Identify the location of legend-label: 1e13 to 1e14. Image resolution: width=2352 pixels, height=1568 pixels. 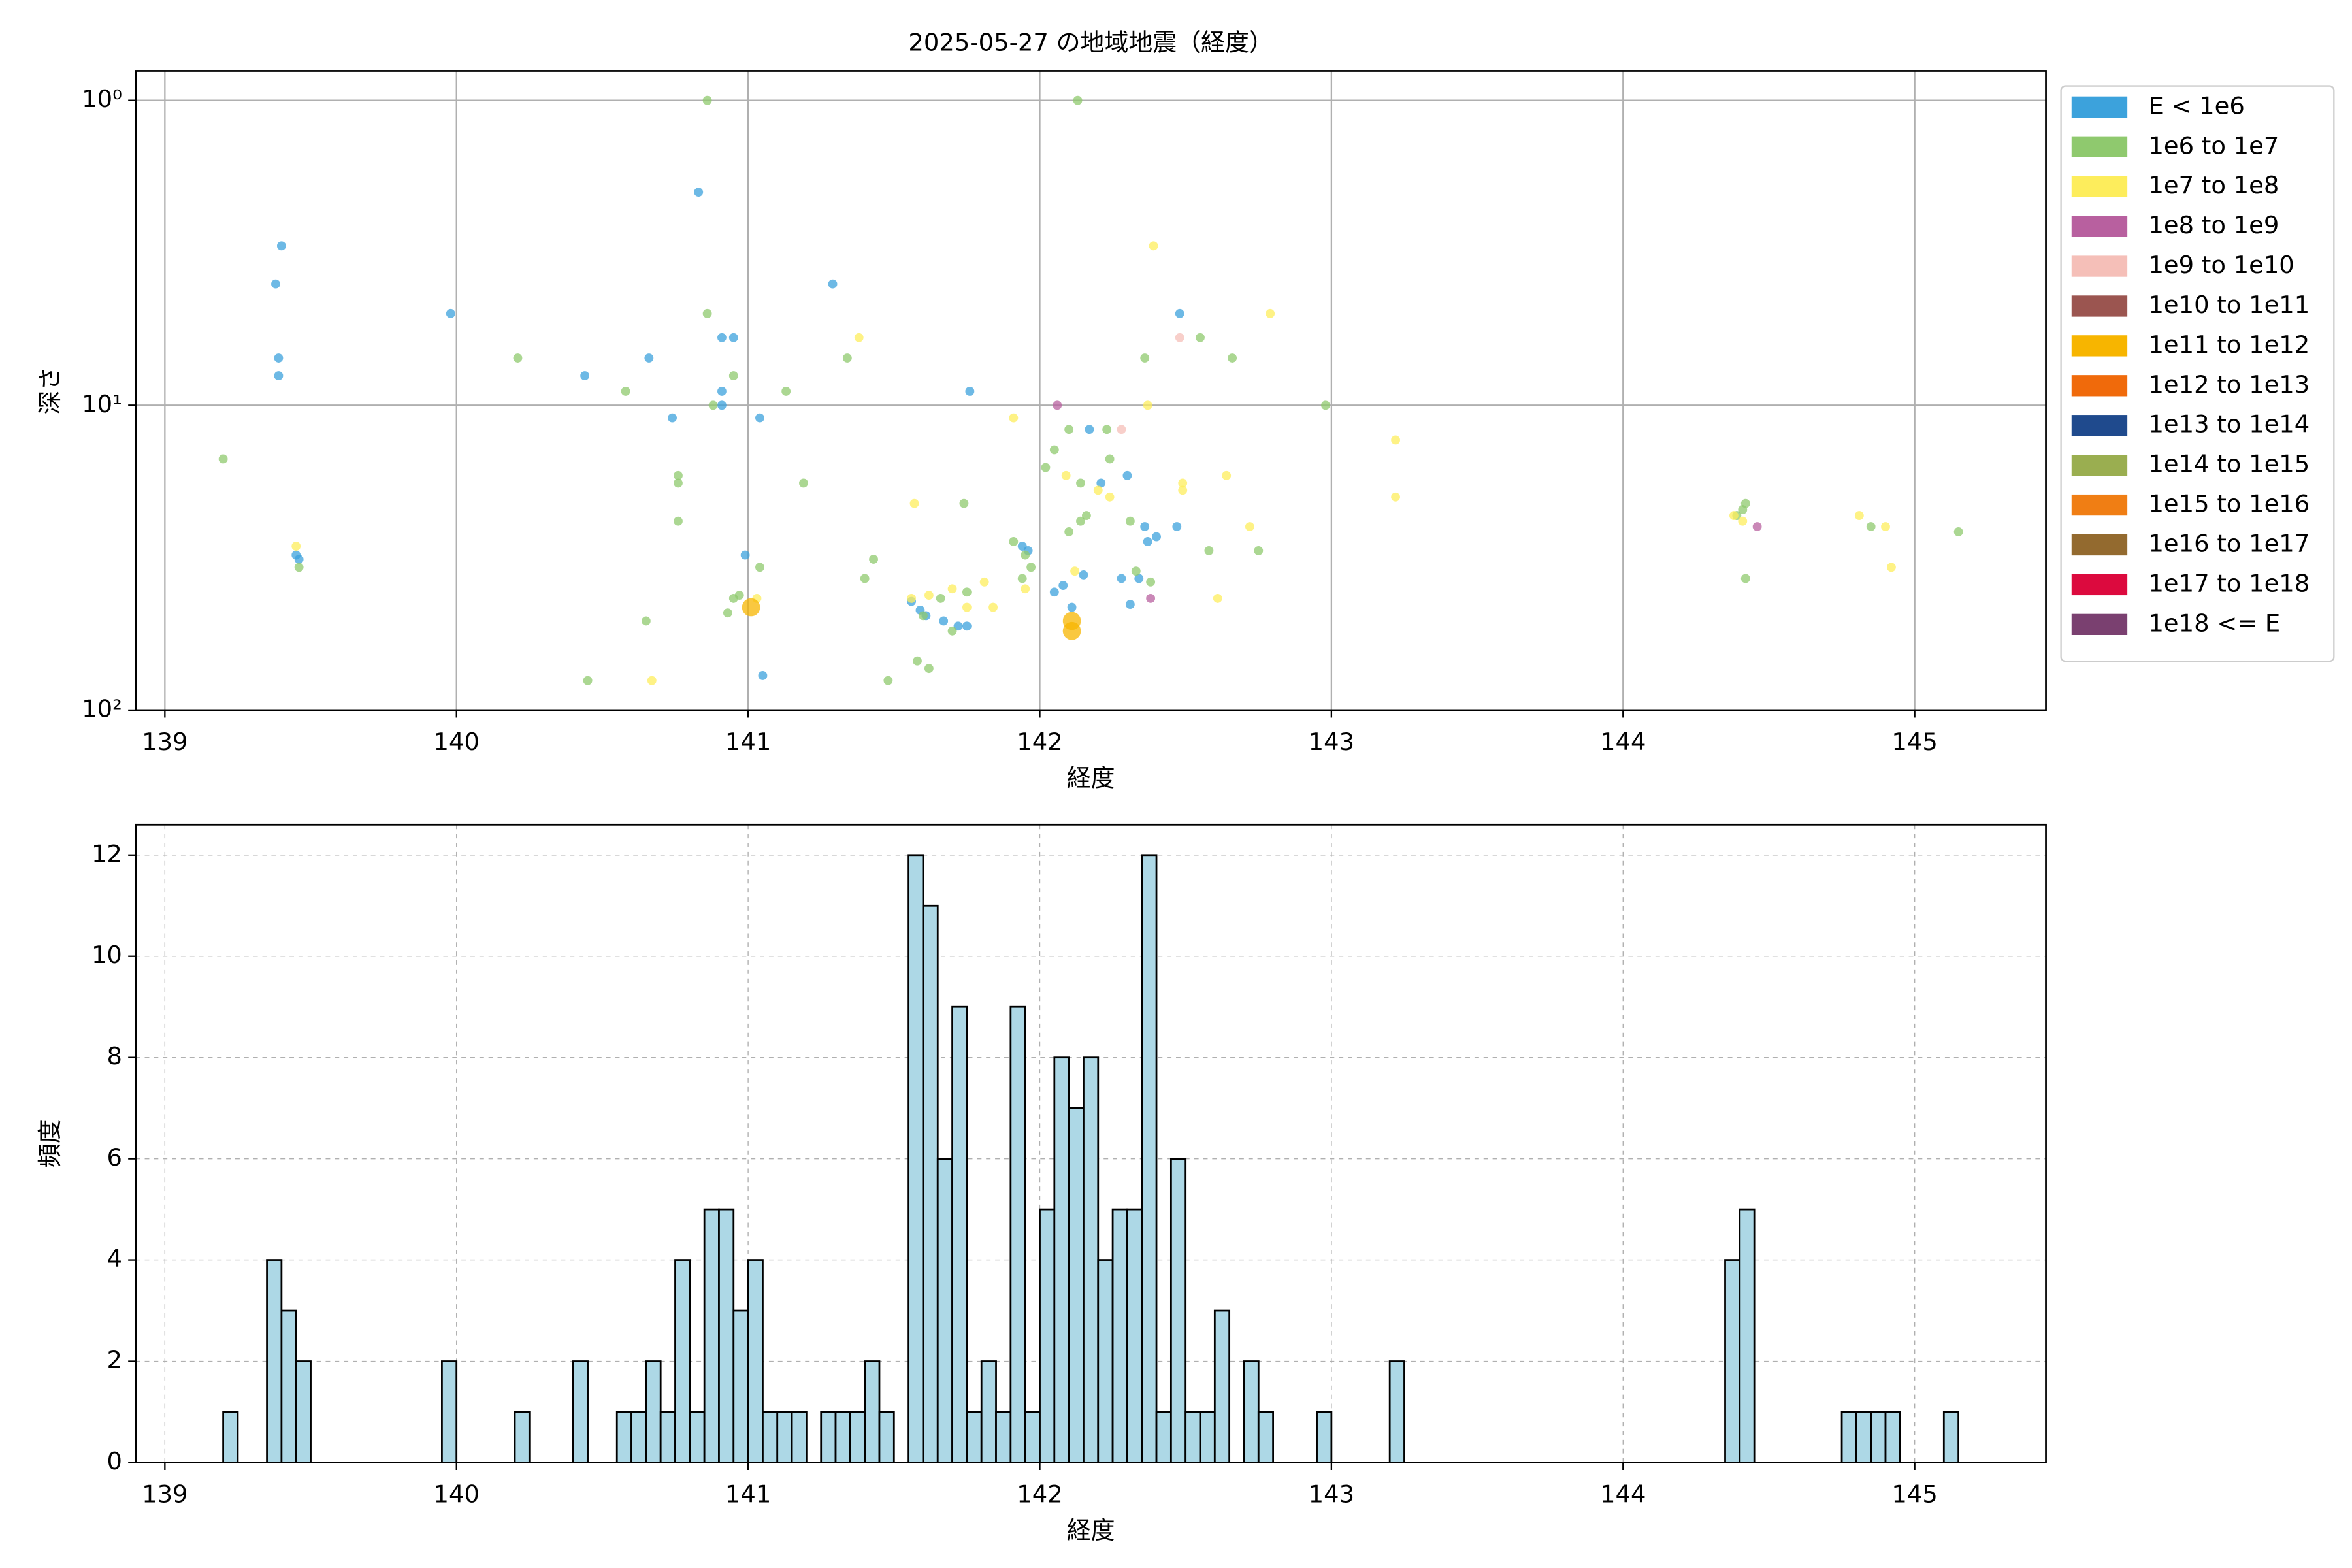
(2229, 424).